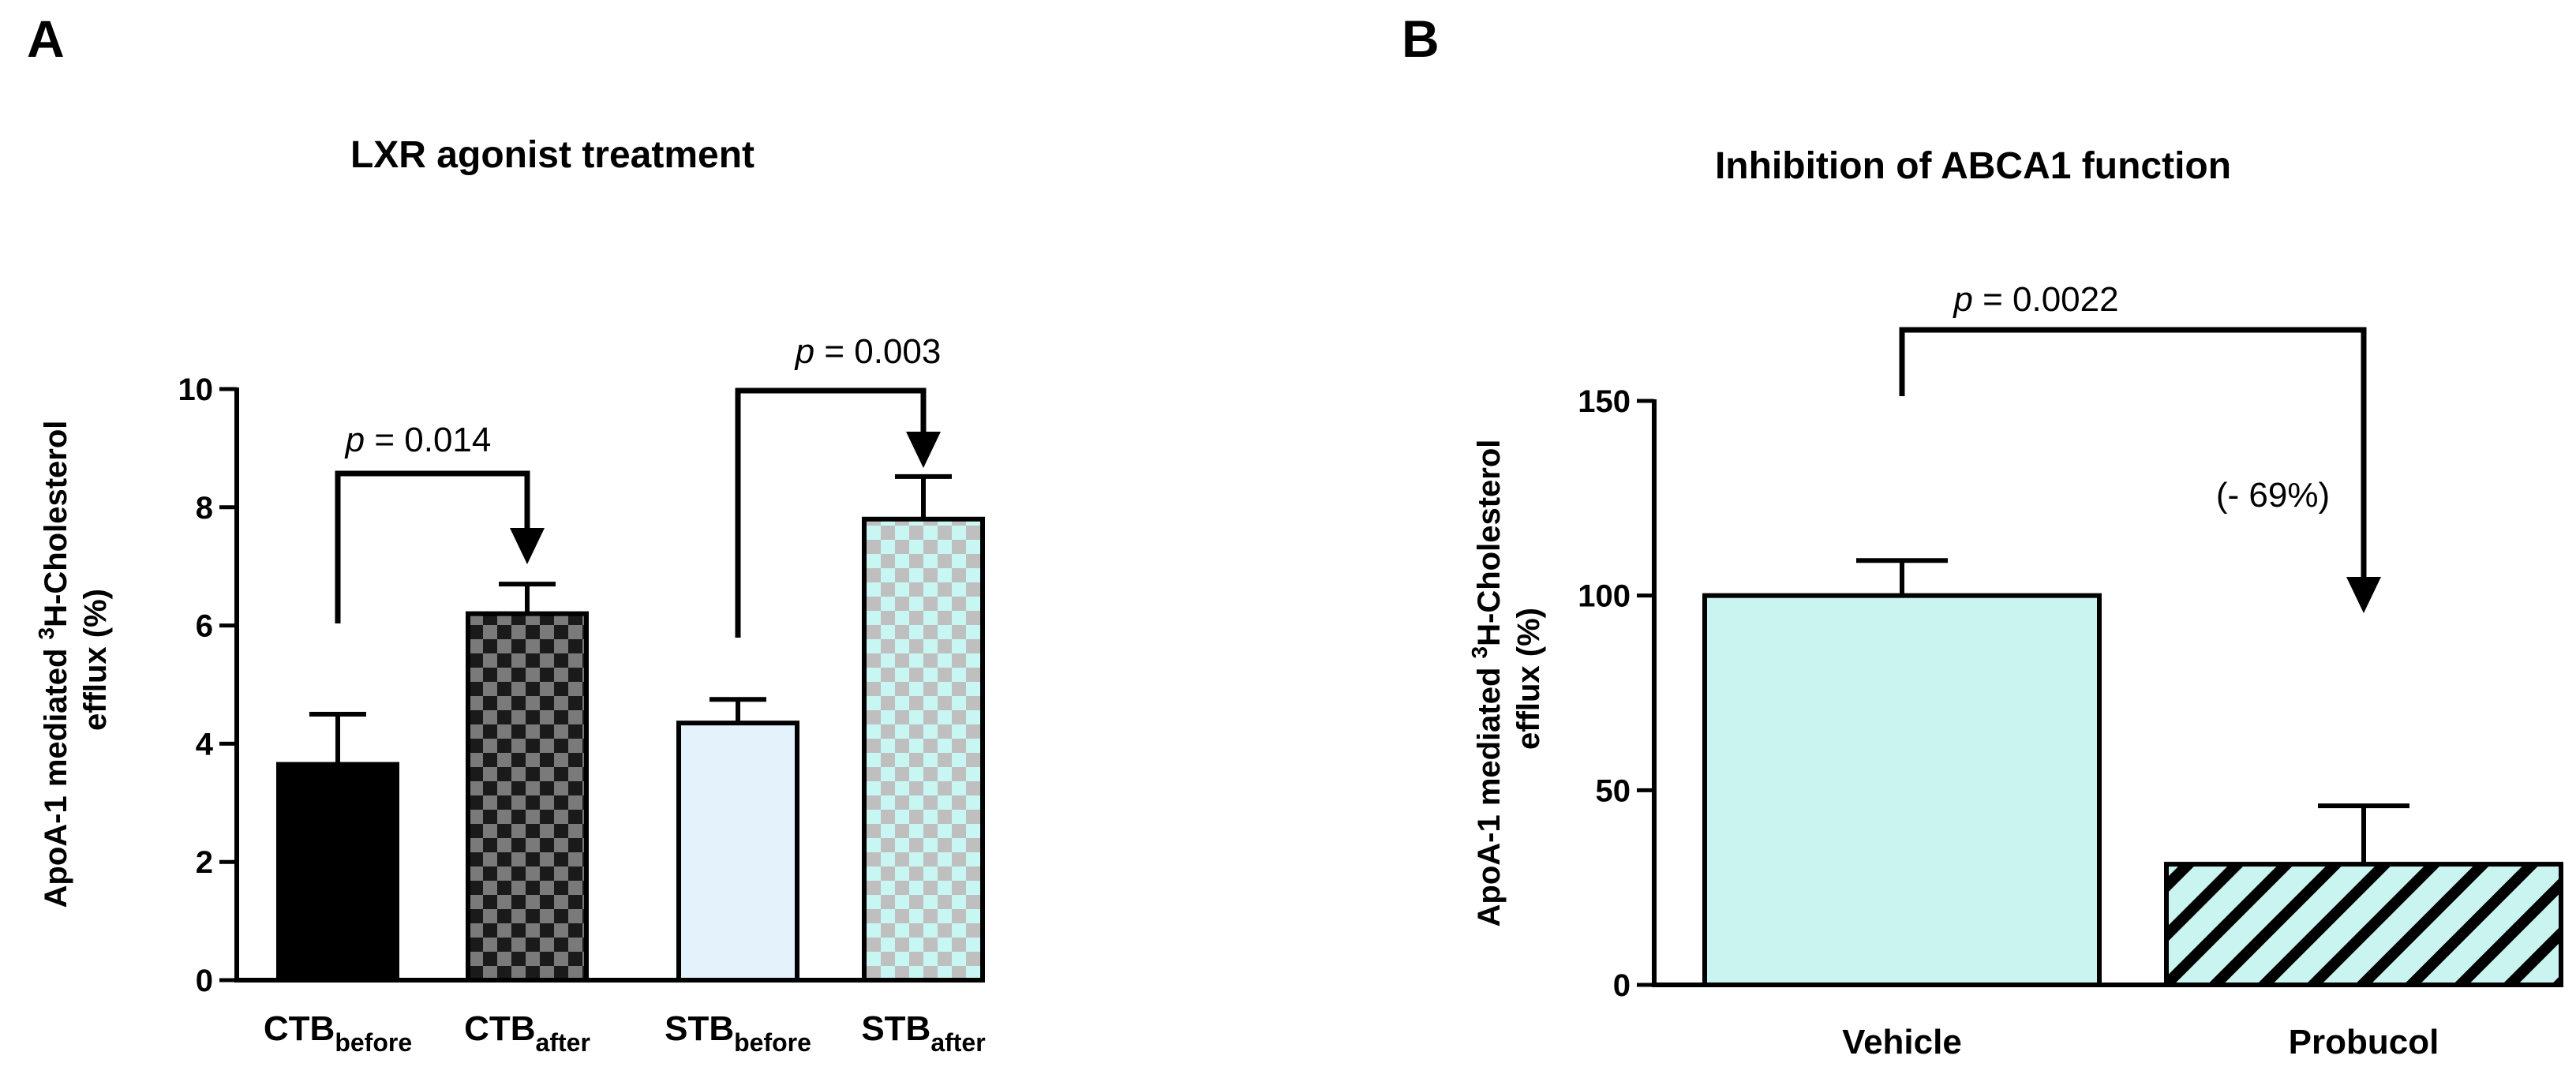 This screenshot has height=1078, width=2576. I want to click on p-value-label: p = 0.0022, so click(2035, 299).